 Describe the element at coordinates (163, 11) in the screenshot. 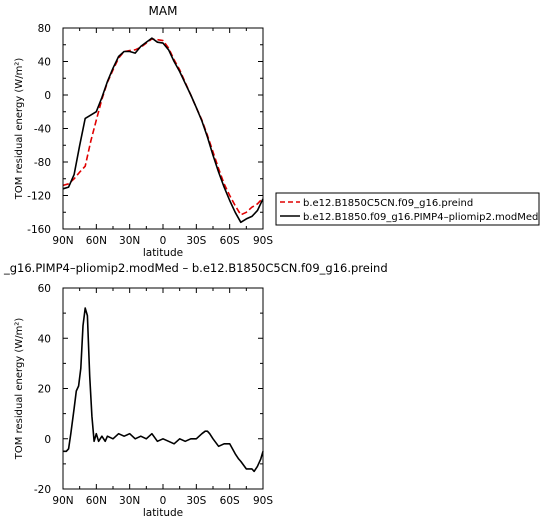

I see `chart-title: MAM` at that location.